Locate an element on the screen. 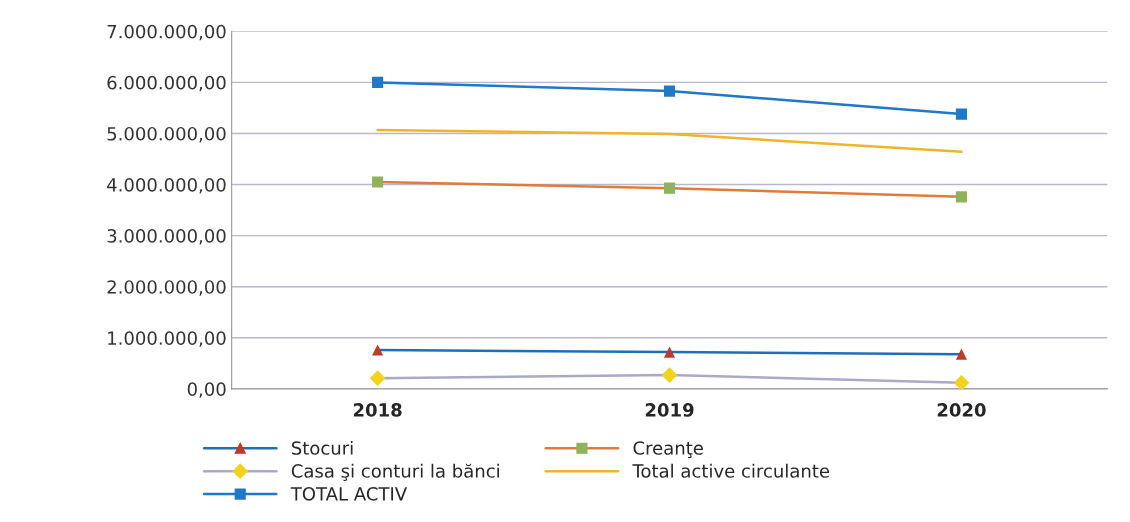 This screenshot has width=1130, height=522. y-tick-label: 6.000.000,00 is located at coordinates (166, 83).